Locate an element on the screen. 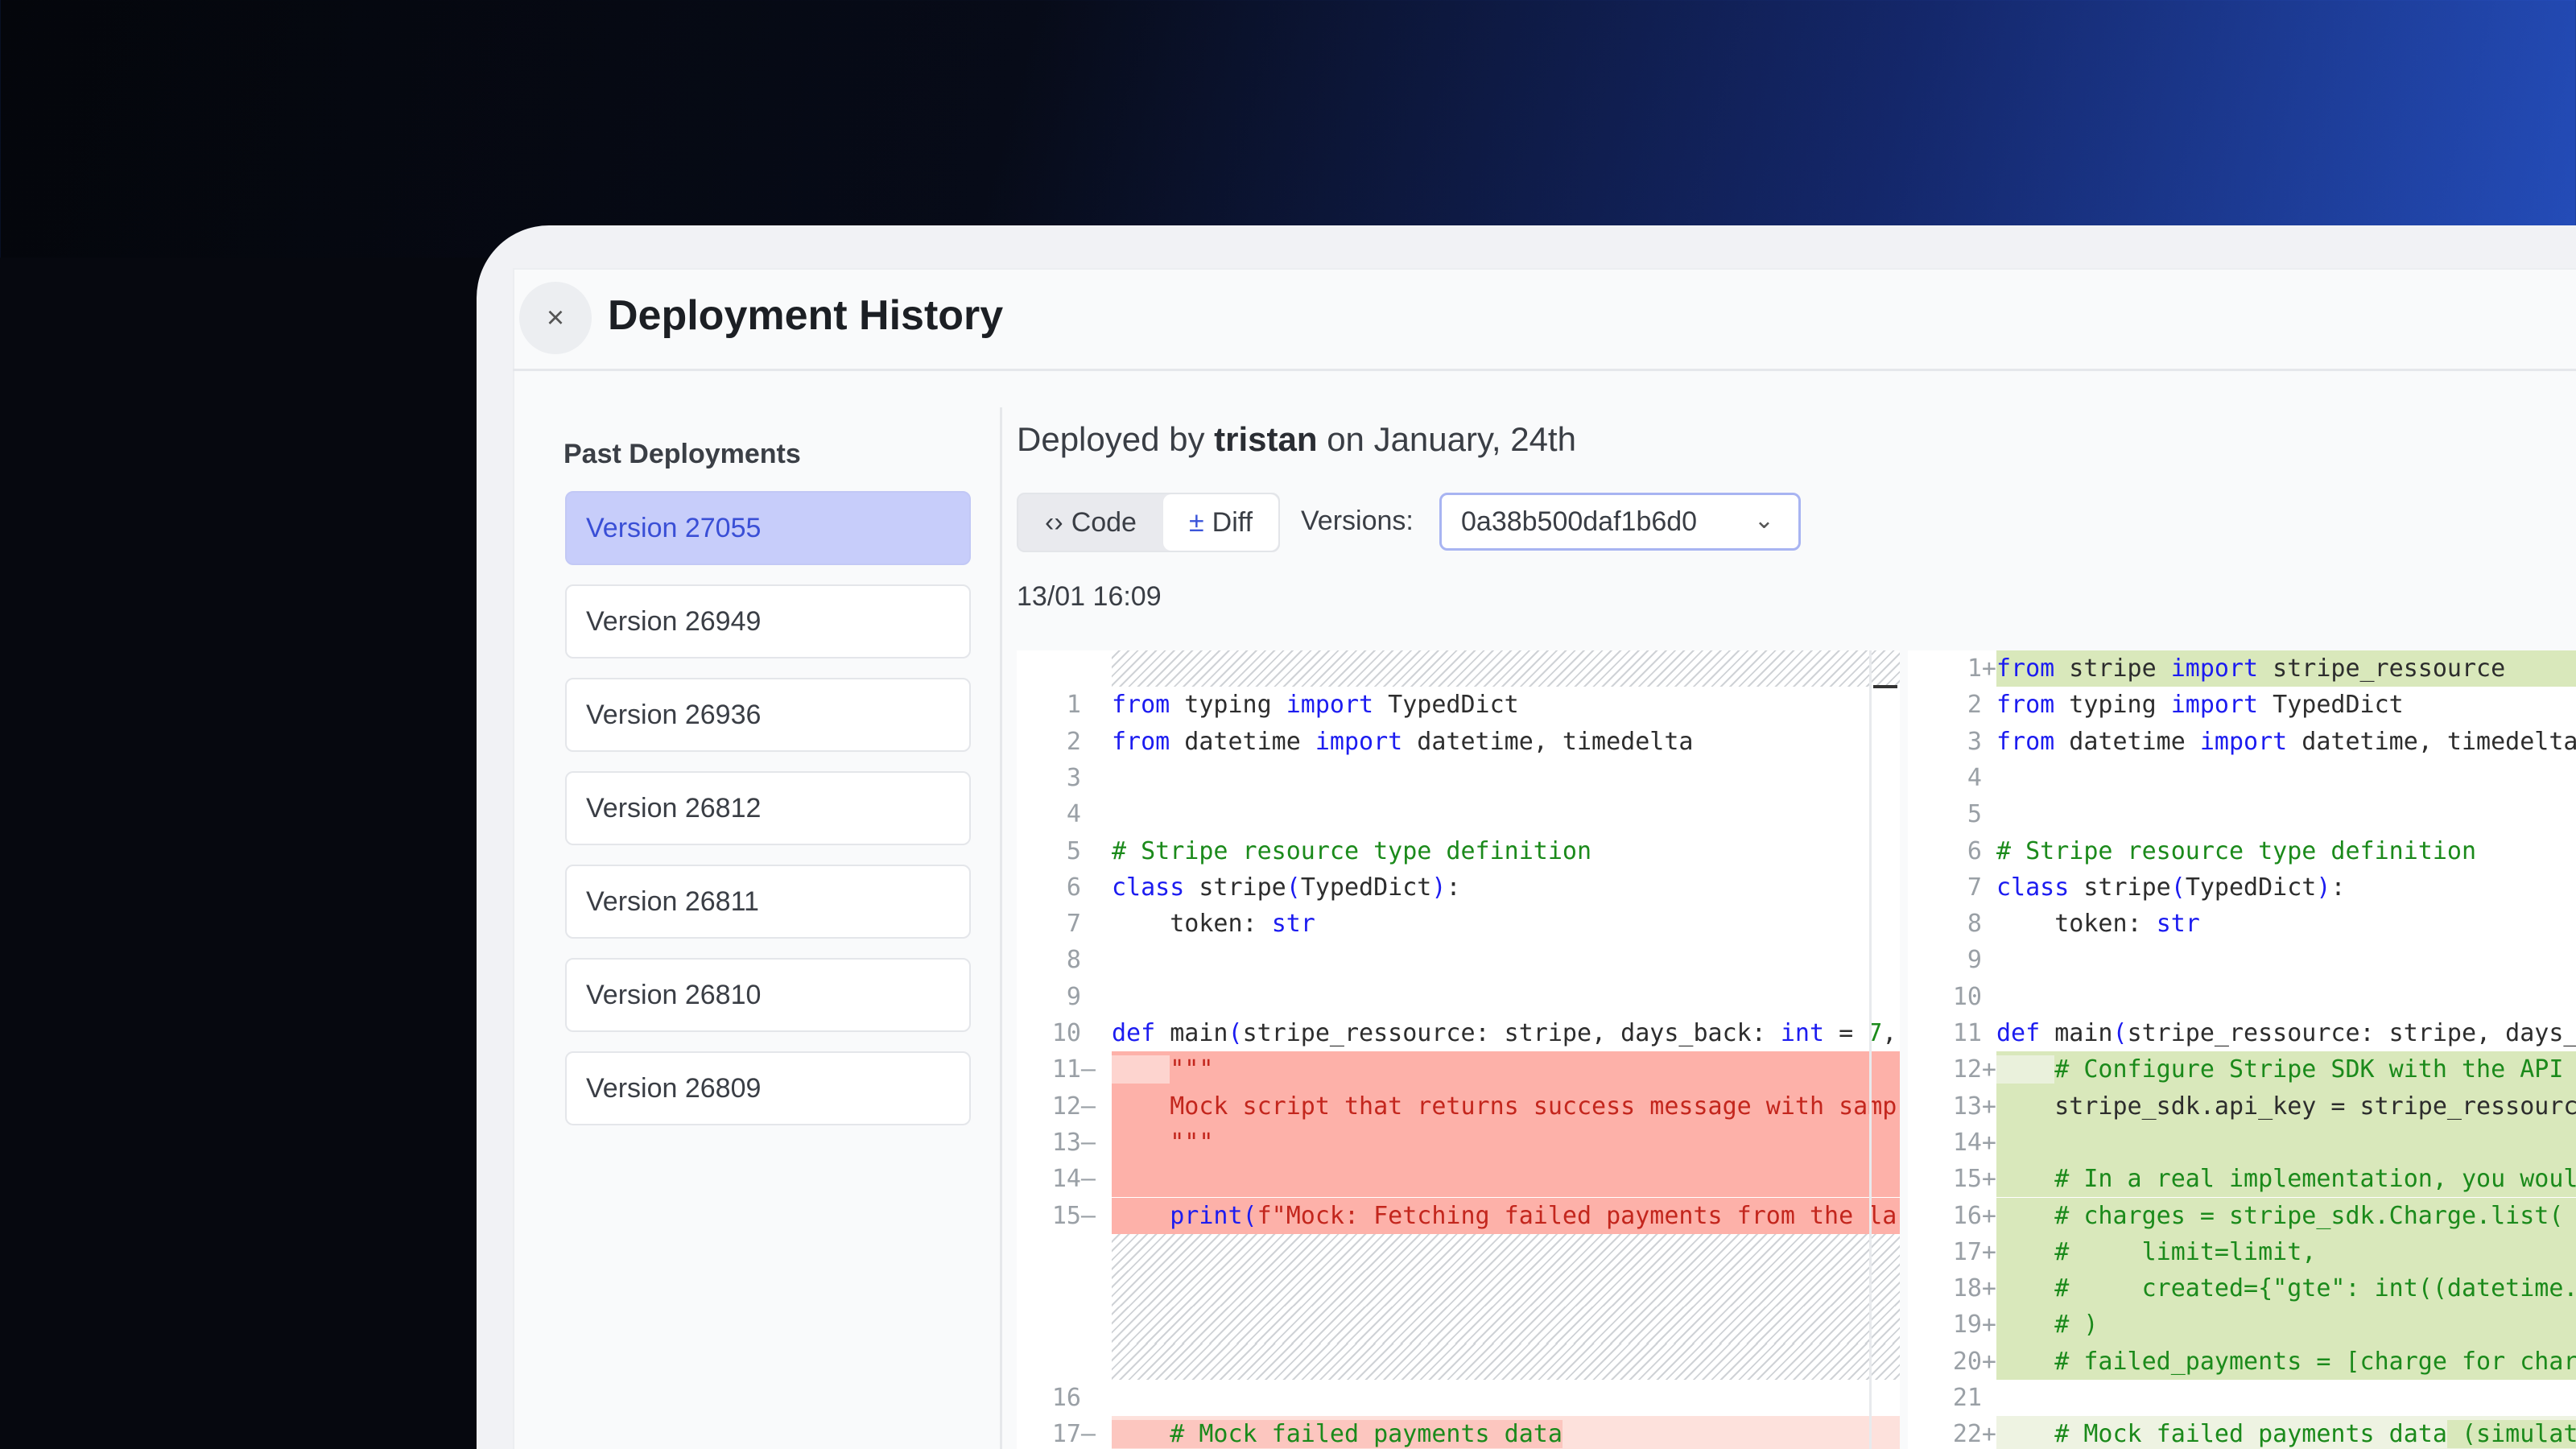  code-line: 17— # Mock failed payments data is located at coordinates (1458, 1432).